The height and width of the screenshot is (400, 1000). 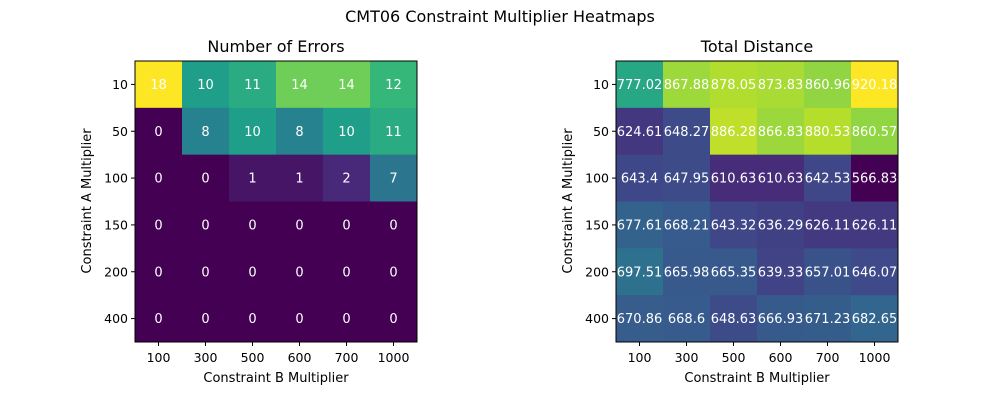 What do you see at coordinates (393, 179) in the screenshot?
I see `cell-value-label: 7` at bounding box center [393, 179].